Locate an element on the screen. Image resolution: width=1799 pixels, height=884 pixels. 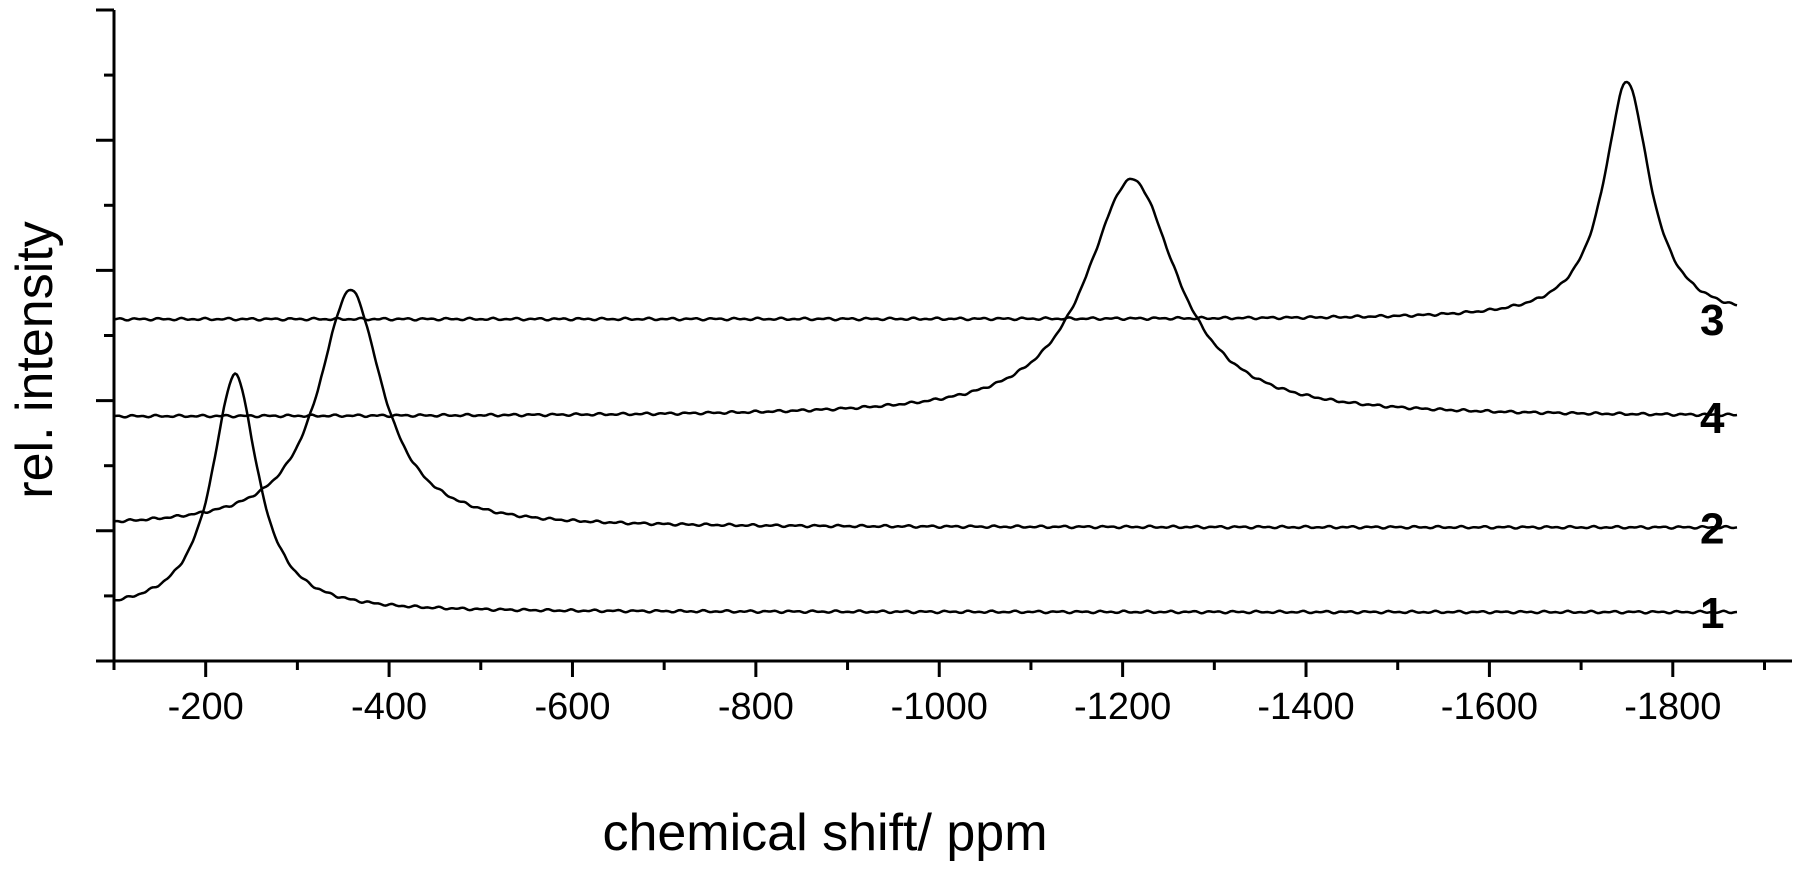
x-tick-label: -1200 is located at coordinates (1122, 707).